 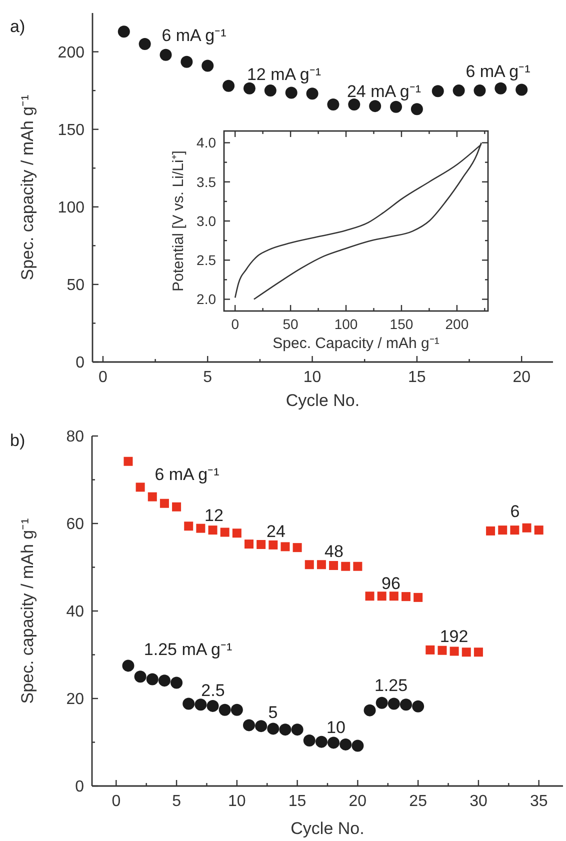 What do you see at coordinates (276, 531) in the screenshot?
I see `annotation: 24` at bounding box center [276, 531].